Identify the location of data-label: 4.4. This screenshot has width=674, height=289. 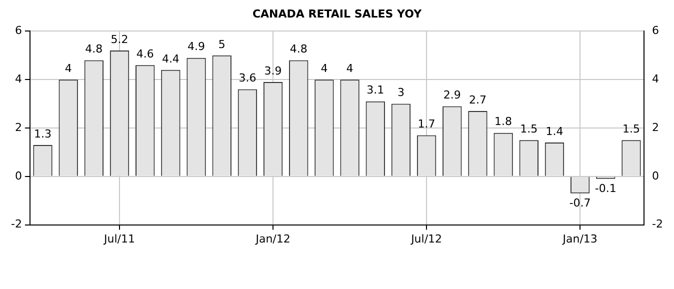
(171, 59).